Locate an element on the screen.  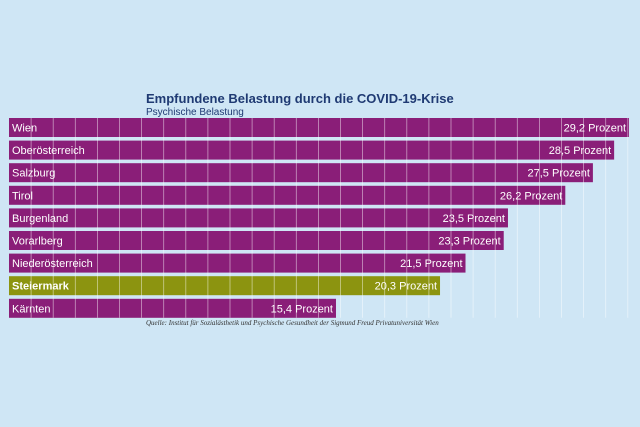
category-label-salzburg: Salzburg is located at coordinates (33, 174).